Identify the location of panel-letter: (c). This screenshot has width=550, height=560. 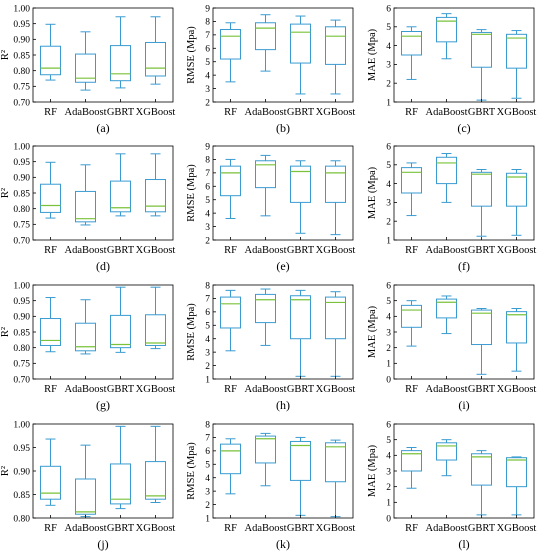
(463, 128).